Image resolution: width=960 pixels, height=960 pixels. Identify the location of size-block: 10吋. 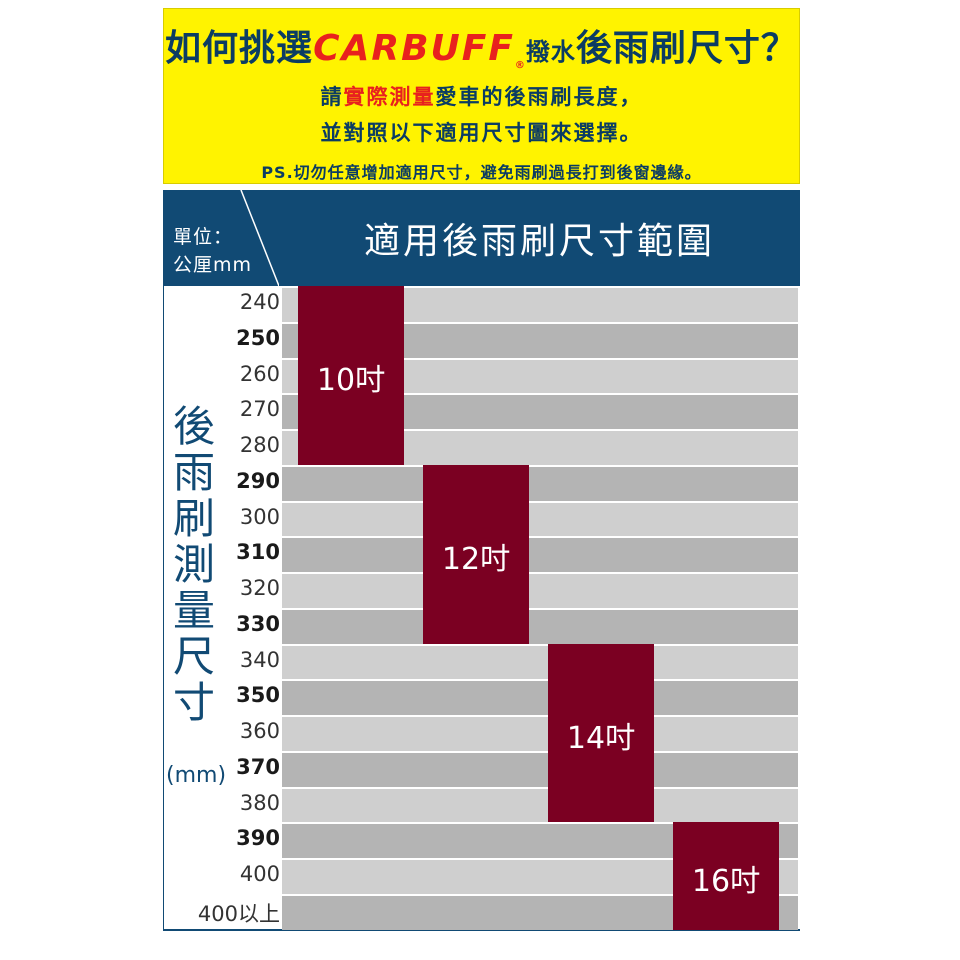
(351, 375).